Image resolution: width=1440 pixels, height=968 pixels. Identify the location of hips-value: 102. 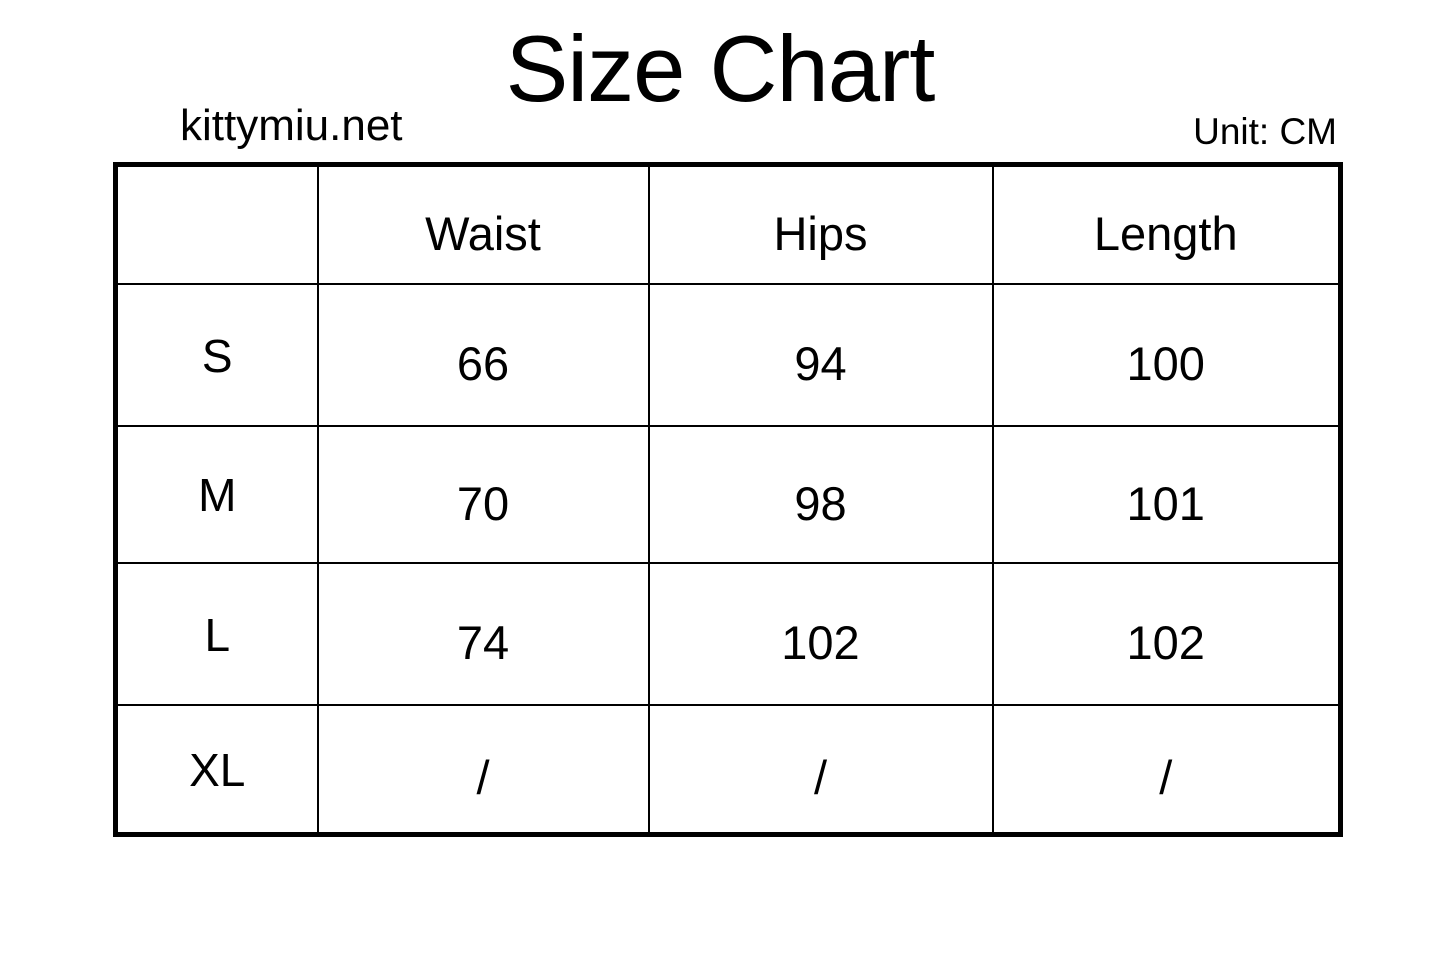
(820, 633).